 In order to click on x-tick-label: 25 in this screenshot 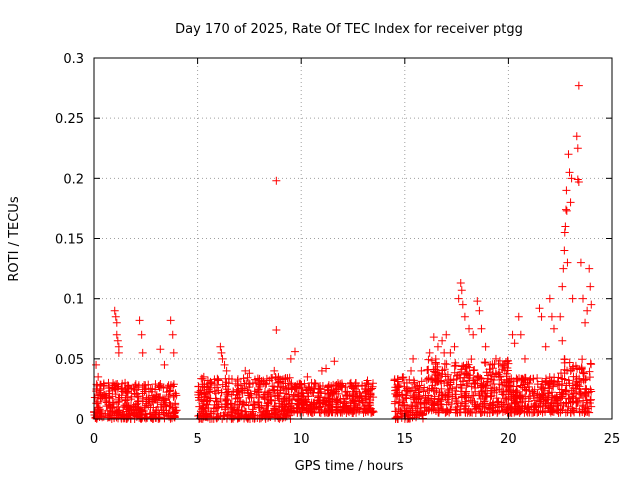, I will do `click(612, 439)`.